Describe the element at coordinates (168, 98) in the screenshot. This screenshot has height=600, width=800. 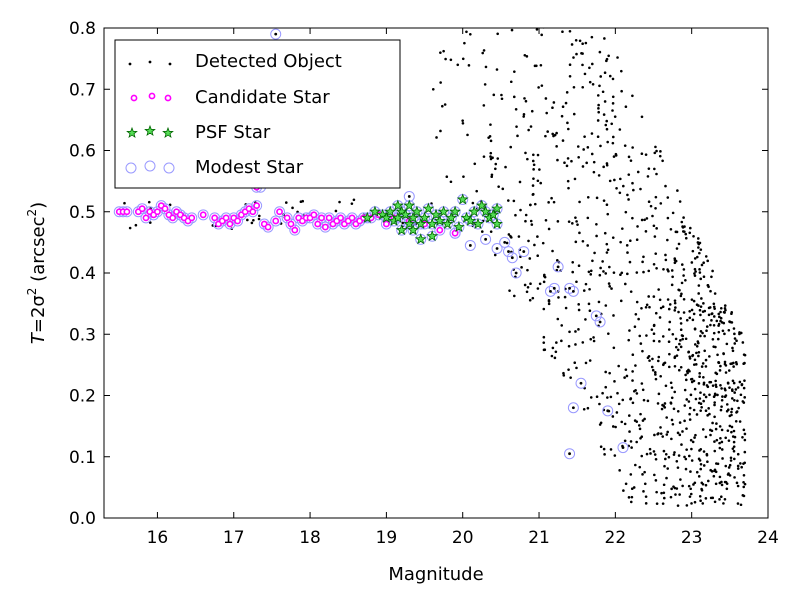
I see `legend-marker-candidate` at that location.